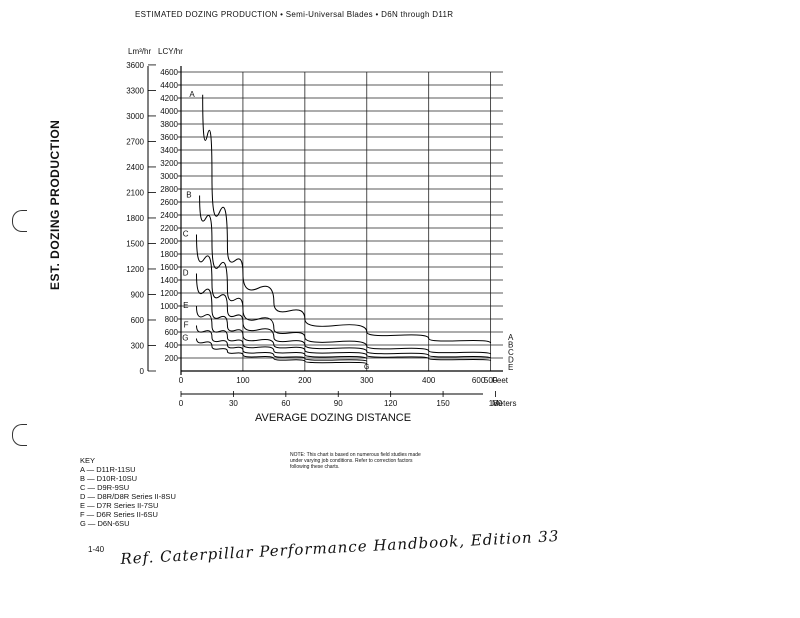  I want to click on meters-tick-label: 180, so click(496, 403).